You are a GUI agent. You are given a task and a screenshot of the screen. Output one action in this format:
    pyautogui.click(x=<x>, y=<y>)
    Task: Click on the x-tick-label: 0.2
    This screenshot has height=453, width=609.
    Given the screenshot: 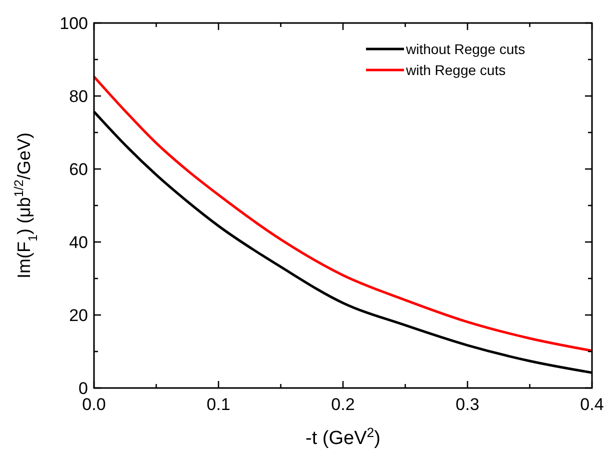 What is the action you would take?
    pyautogui.click(x=343, y=404)
    